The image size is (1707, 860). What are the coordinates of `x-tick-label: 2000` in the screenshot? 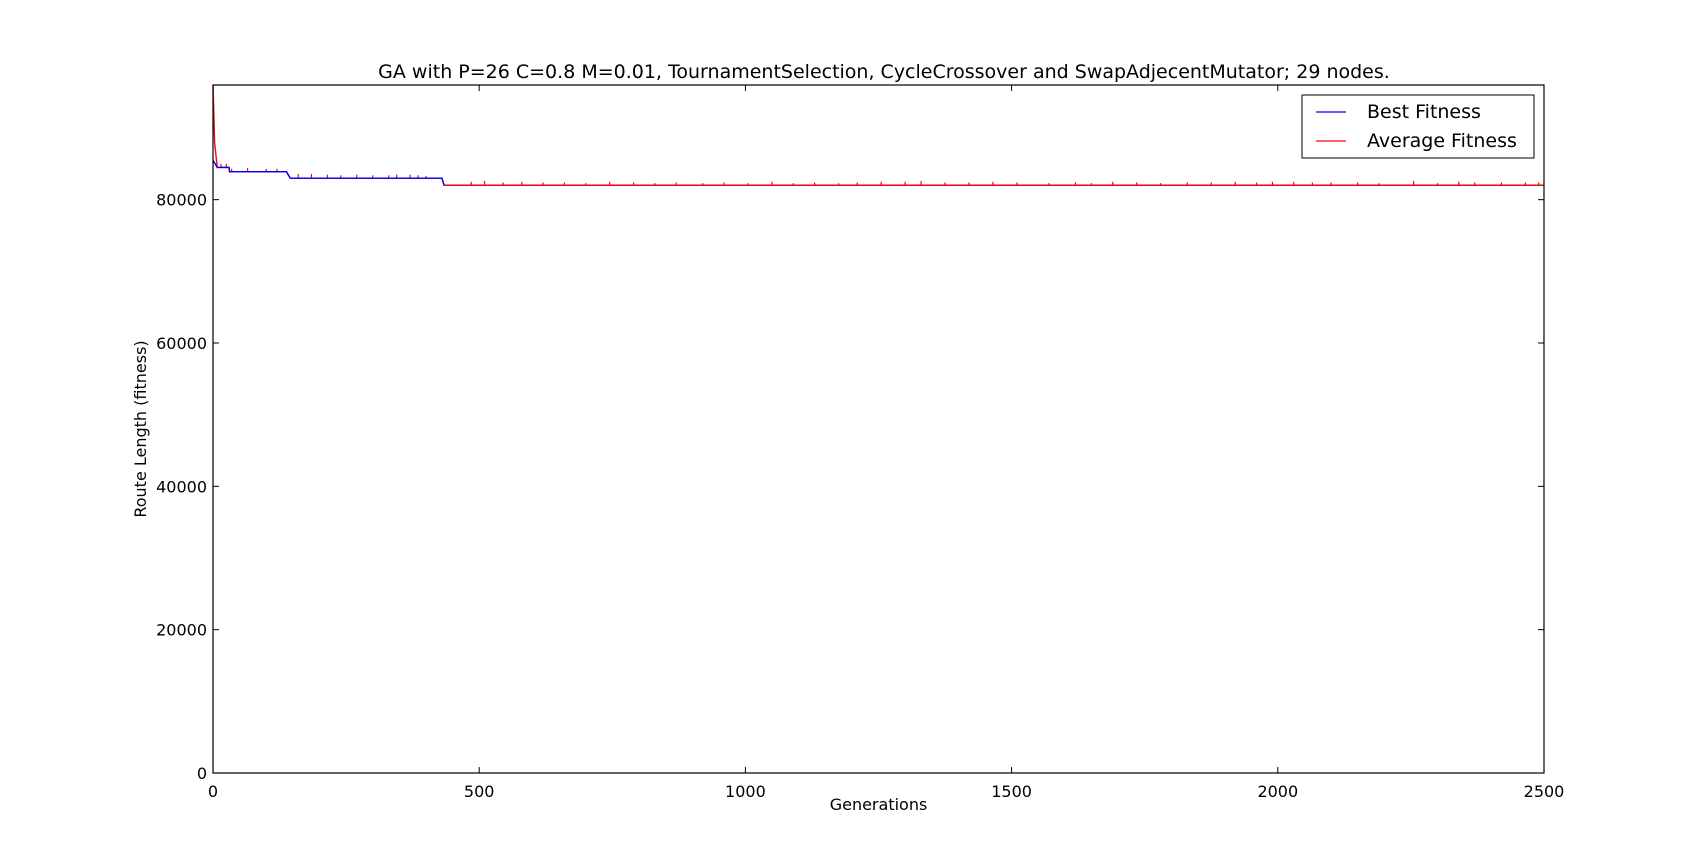 It's located at (1277, 791).